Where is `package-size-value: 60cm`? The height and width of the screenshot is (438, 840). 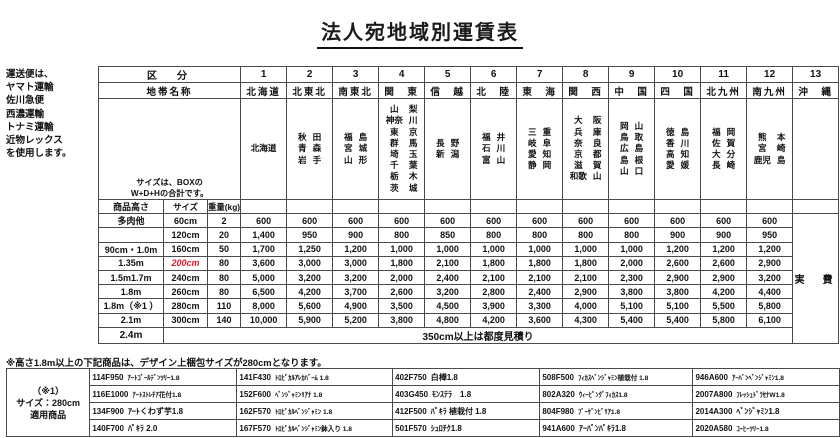 package-size-value: 60cm is located at coordinates (185, 221).